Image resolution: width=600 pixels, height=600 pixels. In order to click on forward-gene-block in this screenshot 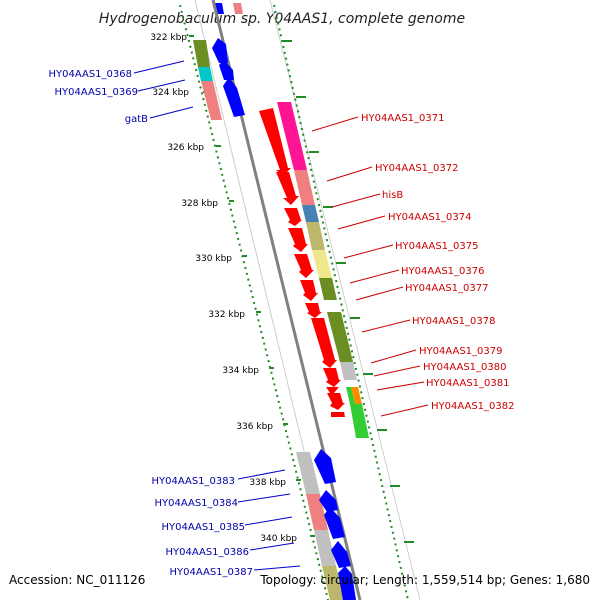, I will do `click(314, 270)`.